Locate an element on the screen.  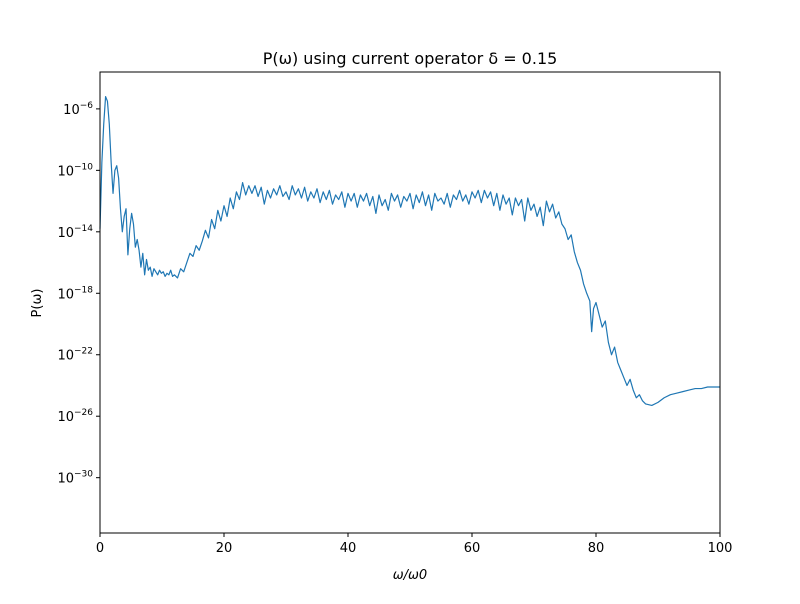
y-tick-label: 10−26 is located at coordinates (75, 416).